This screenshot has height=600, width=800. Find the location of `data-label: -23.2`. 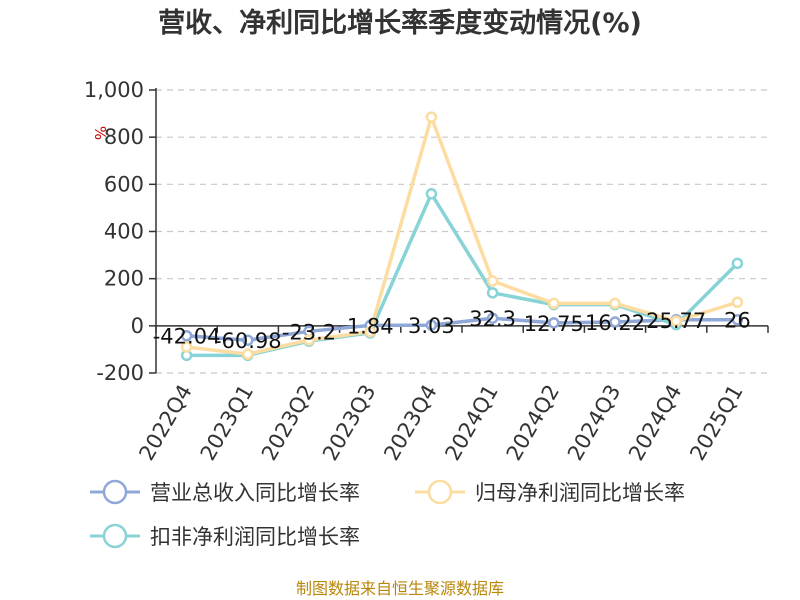

data-label: -23.2 is located at coordinates (309, 332).